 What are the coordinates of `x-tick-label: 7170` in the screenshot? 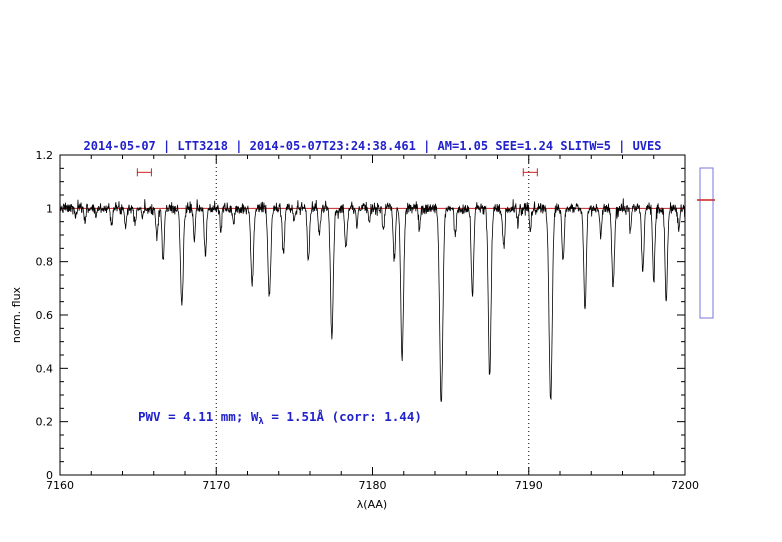 It's located at (216, 485).